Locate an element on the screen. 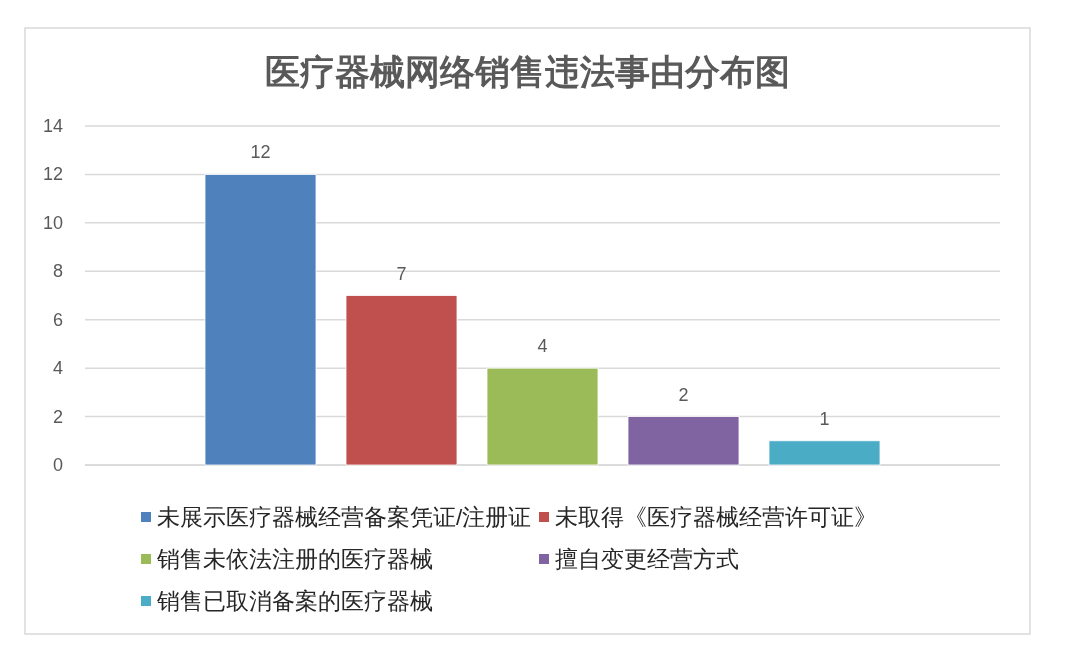 The image size is (1080, 656). y-tick-label: 4 is located at coordinates (58, 368).